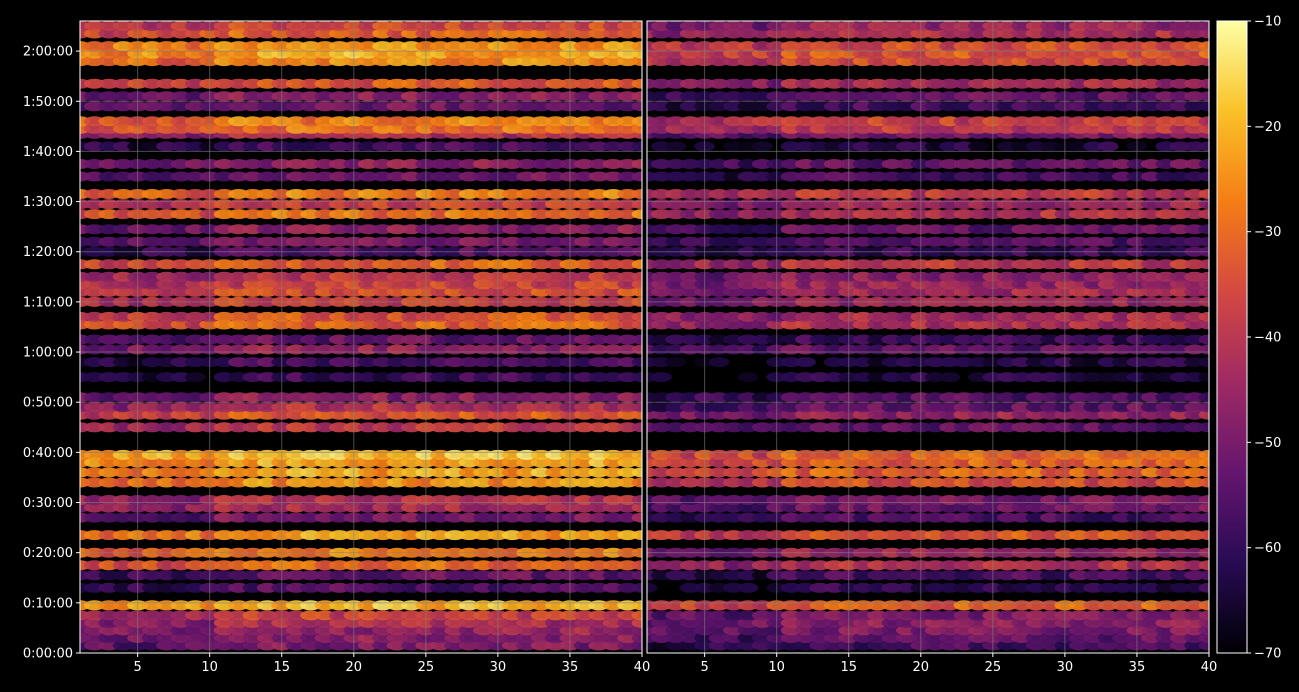  Describe the element at coordinates (1267, 22) in the screenshot. I see `colorbar-tick-label: −10` at that location.